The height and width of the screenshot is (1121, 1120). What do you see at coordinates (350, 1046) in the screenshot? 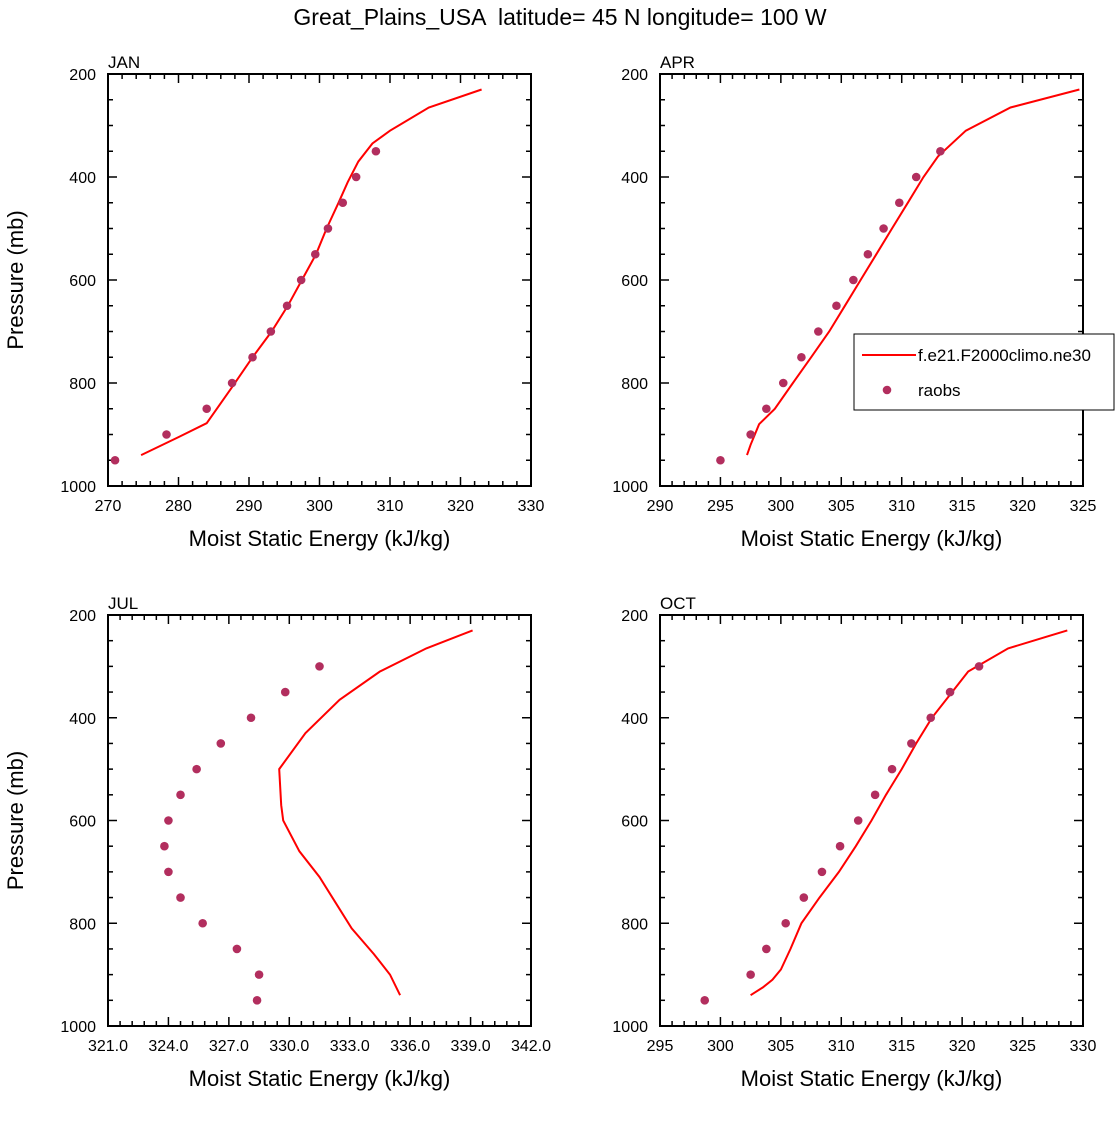
I see `x-tick-label: 333.0` at bounding box center [350, 1046].